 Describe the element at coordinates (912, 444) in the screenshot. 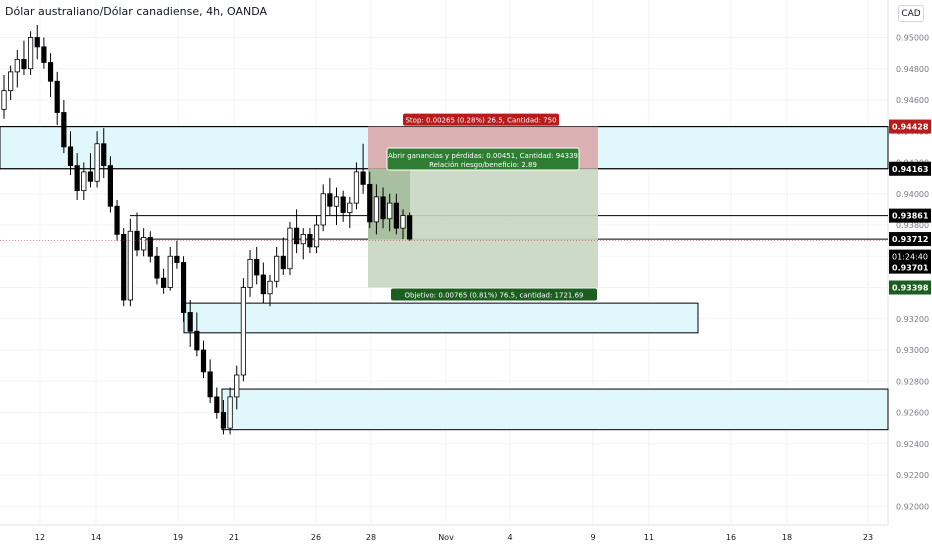

I see `y-tick-label: 0.92400` at that location.